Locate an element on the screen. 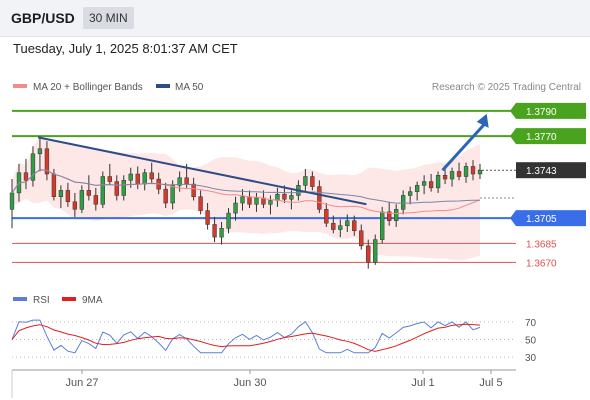 This screenshot has width=590, height=400. resistance-value: 1.3790 is located at coordinates (541, 112).